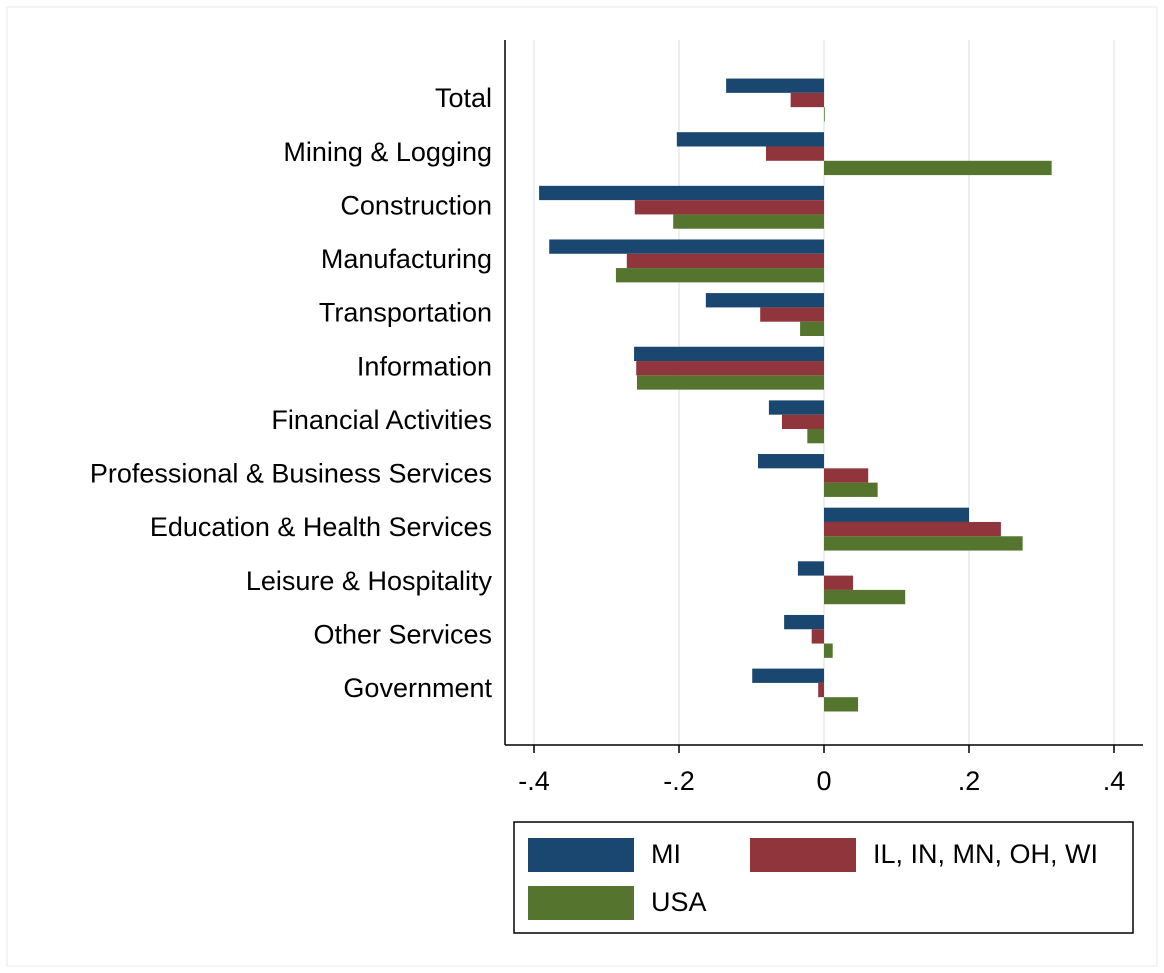 Image resolution: width=1164 pixels, height=973 pixels. I want to click on y-tick-label: Information, so click(424, 366).